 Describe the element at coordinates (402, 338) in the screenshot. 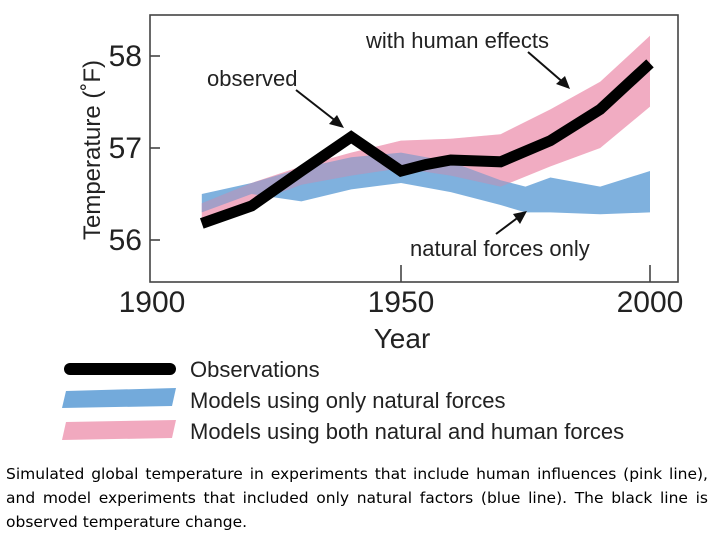

I see `x-axis-label: Year` at that location.